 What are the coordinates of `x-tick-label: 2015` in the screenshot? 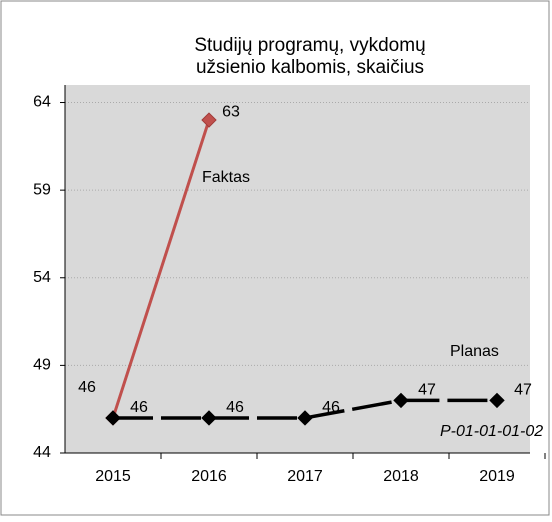 It's located at (113, 476).